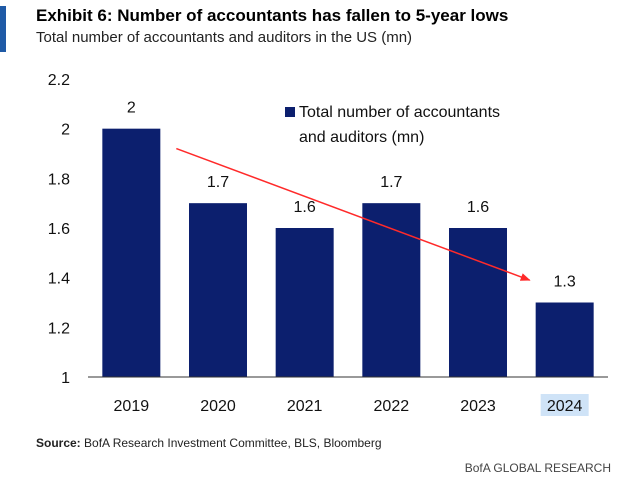 The image size is (637, 489). Describe the element at coordinates (392, 406) in the screenshot. I see `x-tick-label-2022: 2022` at that location.